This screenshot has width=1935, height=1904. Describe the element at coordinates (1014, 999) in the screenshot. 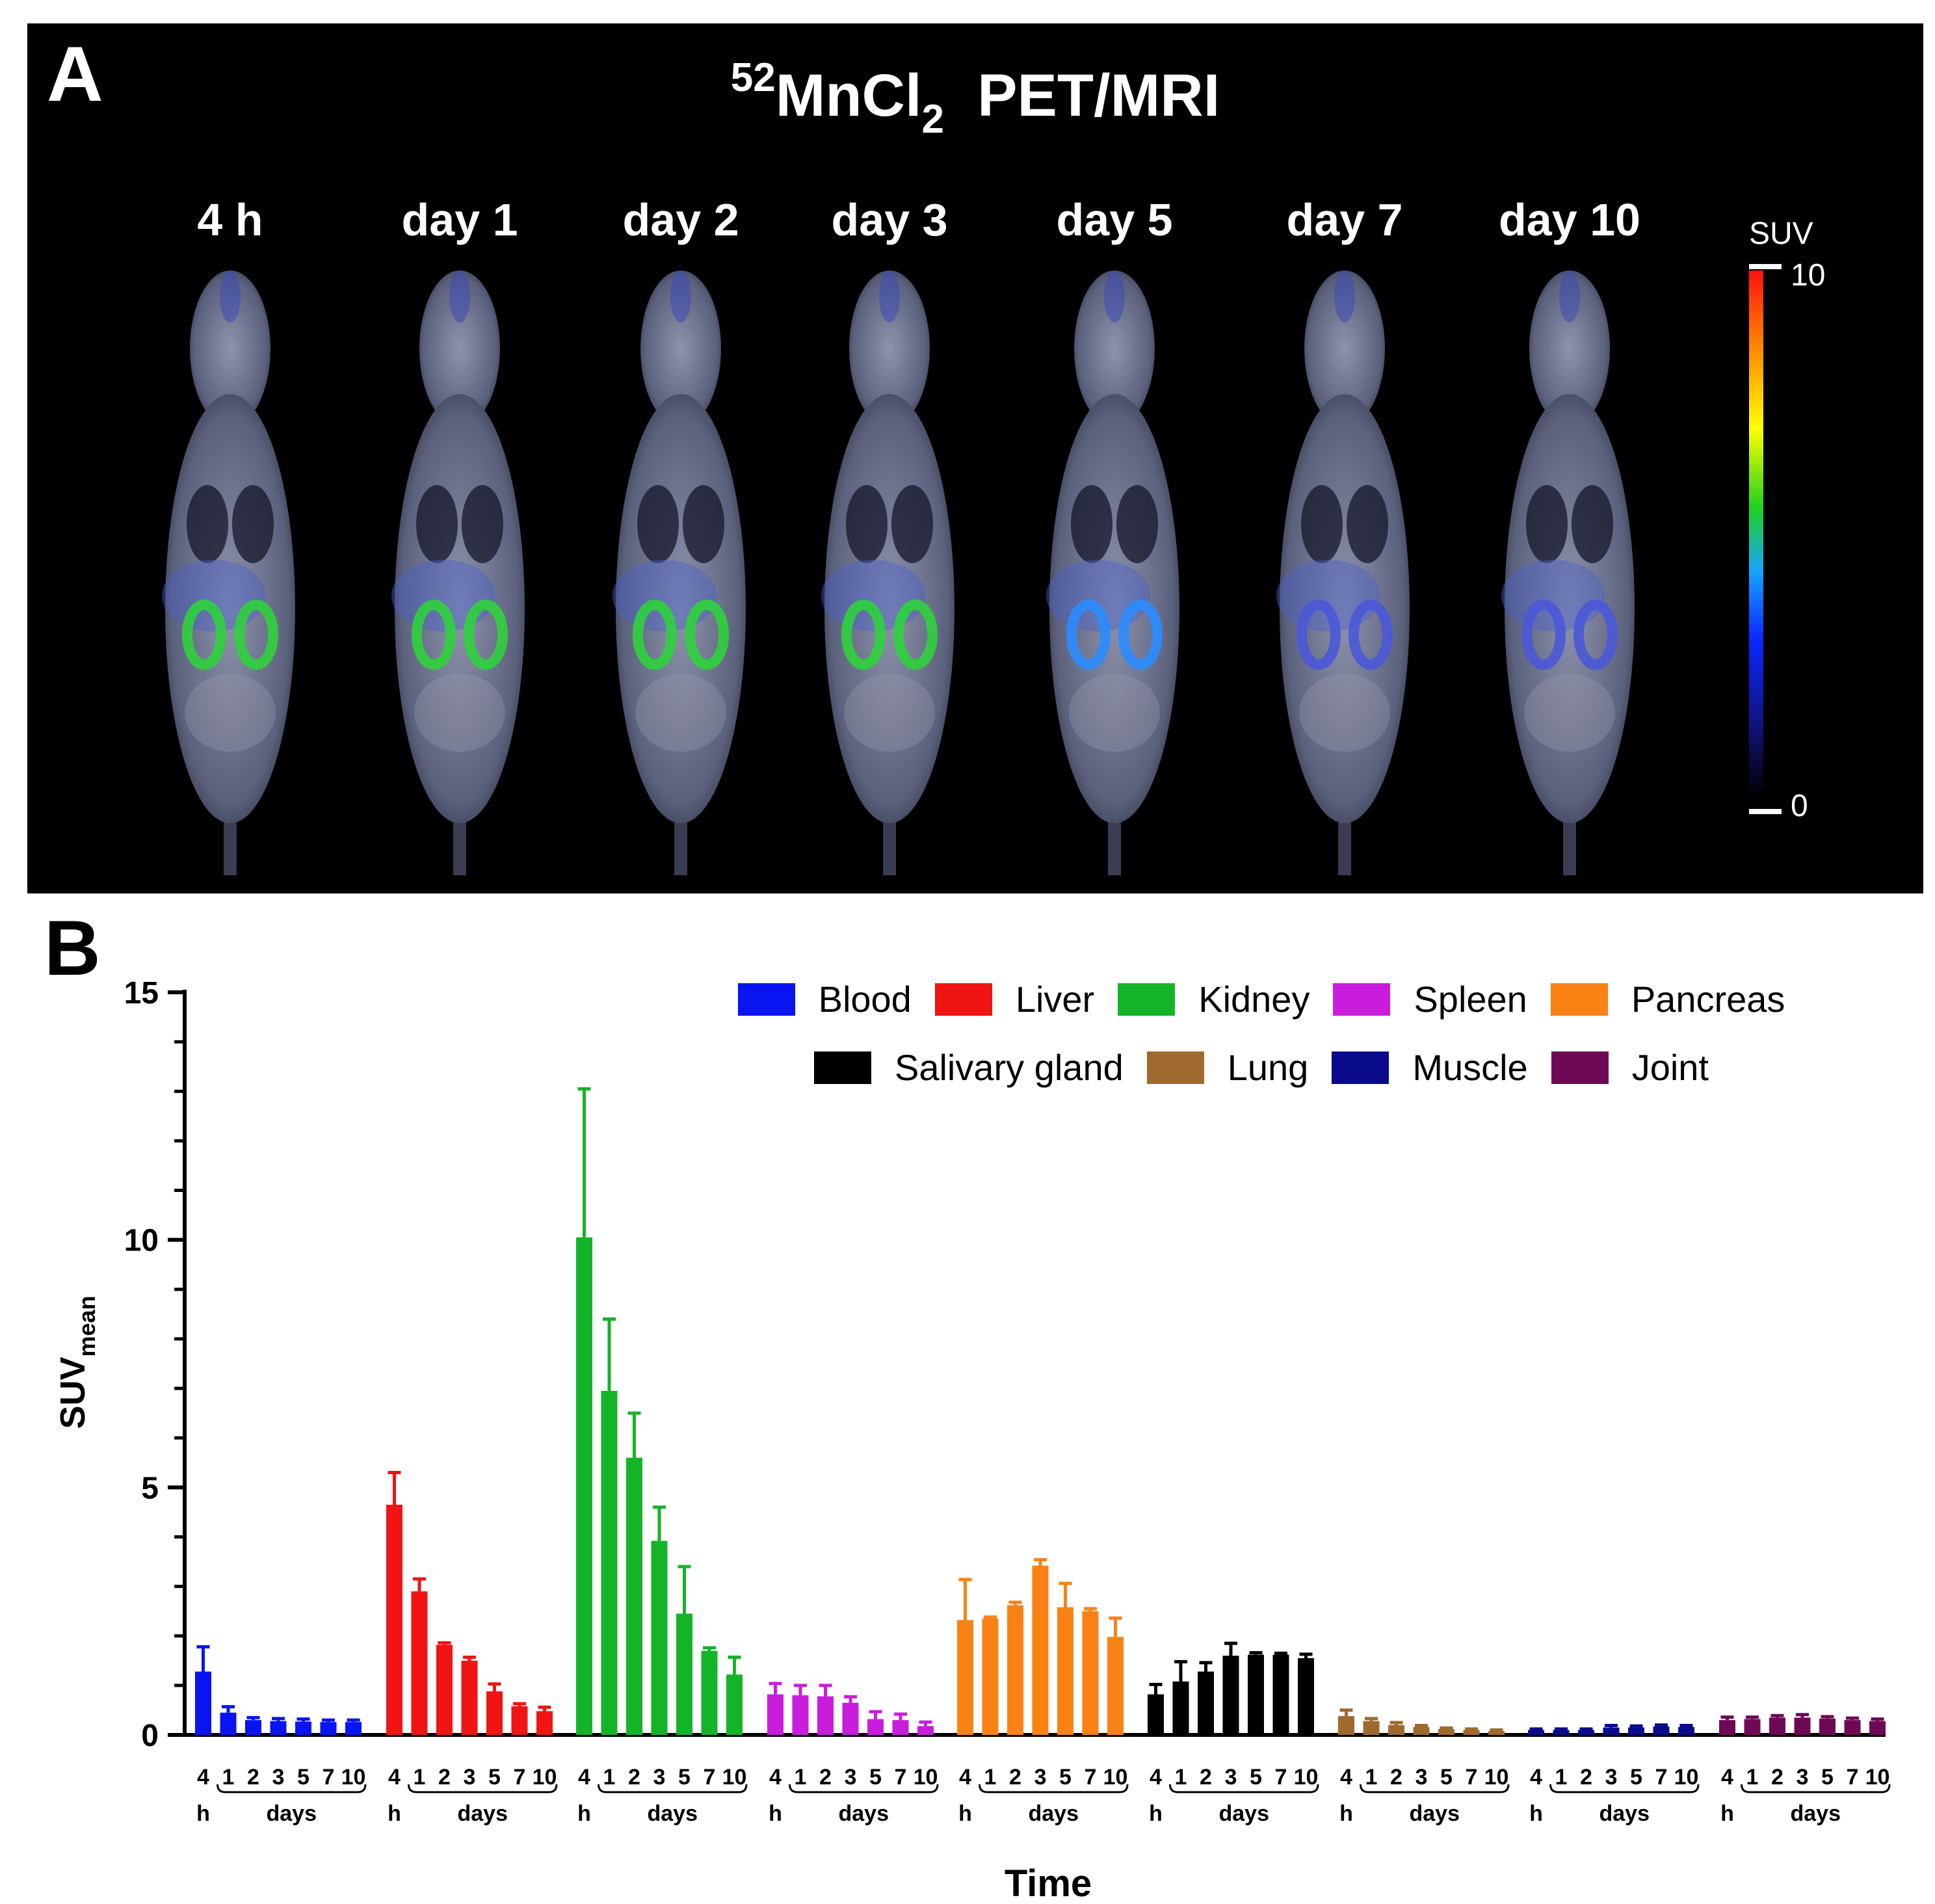

I see `legend-item: Liver` at that location.